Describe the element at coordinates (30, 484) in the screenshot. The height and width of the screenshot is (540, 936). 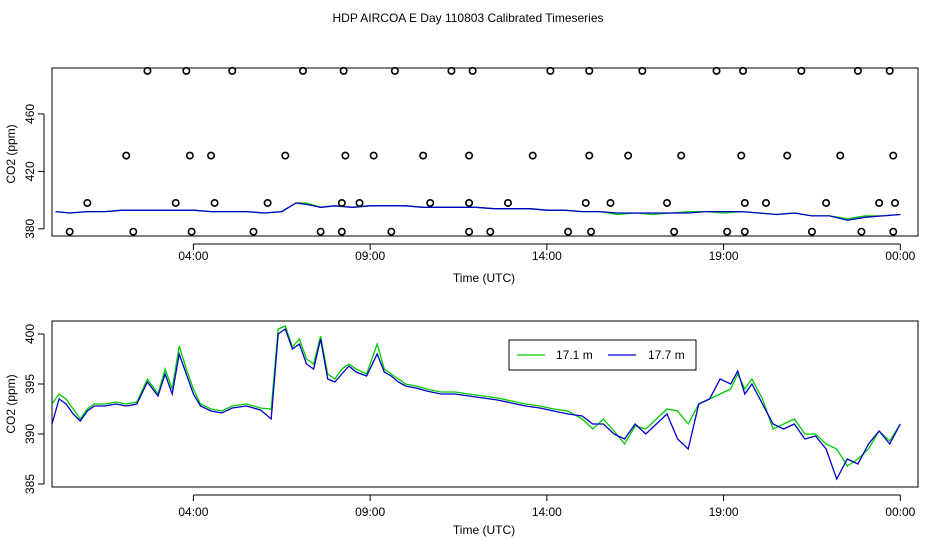
I see `bottom-y-tick-label: 385` at that location.